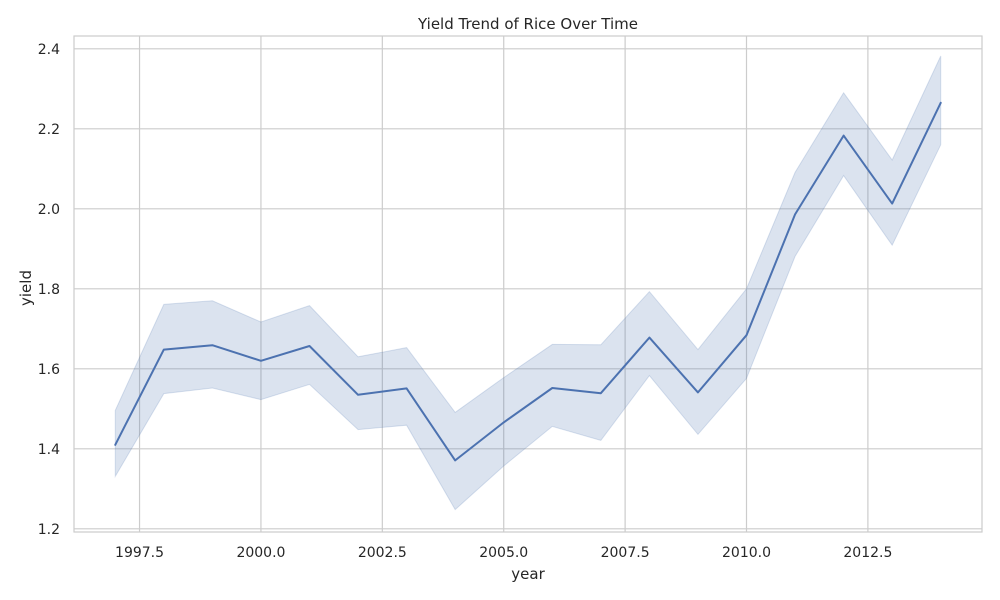 This screenshot has width=1000, height=600. Describe the element at coordinates (49, 210) in the screenshot. I see `y-tick-label: 2.0` at that location.